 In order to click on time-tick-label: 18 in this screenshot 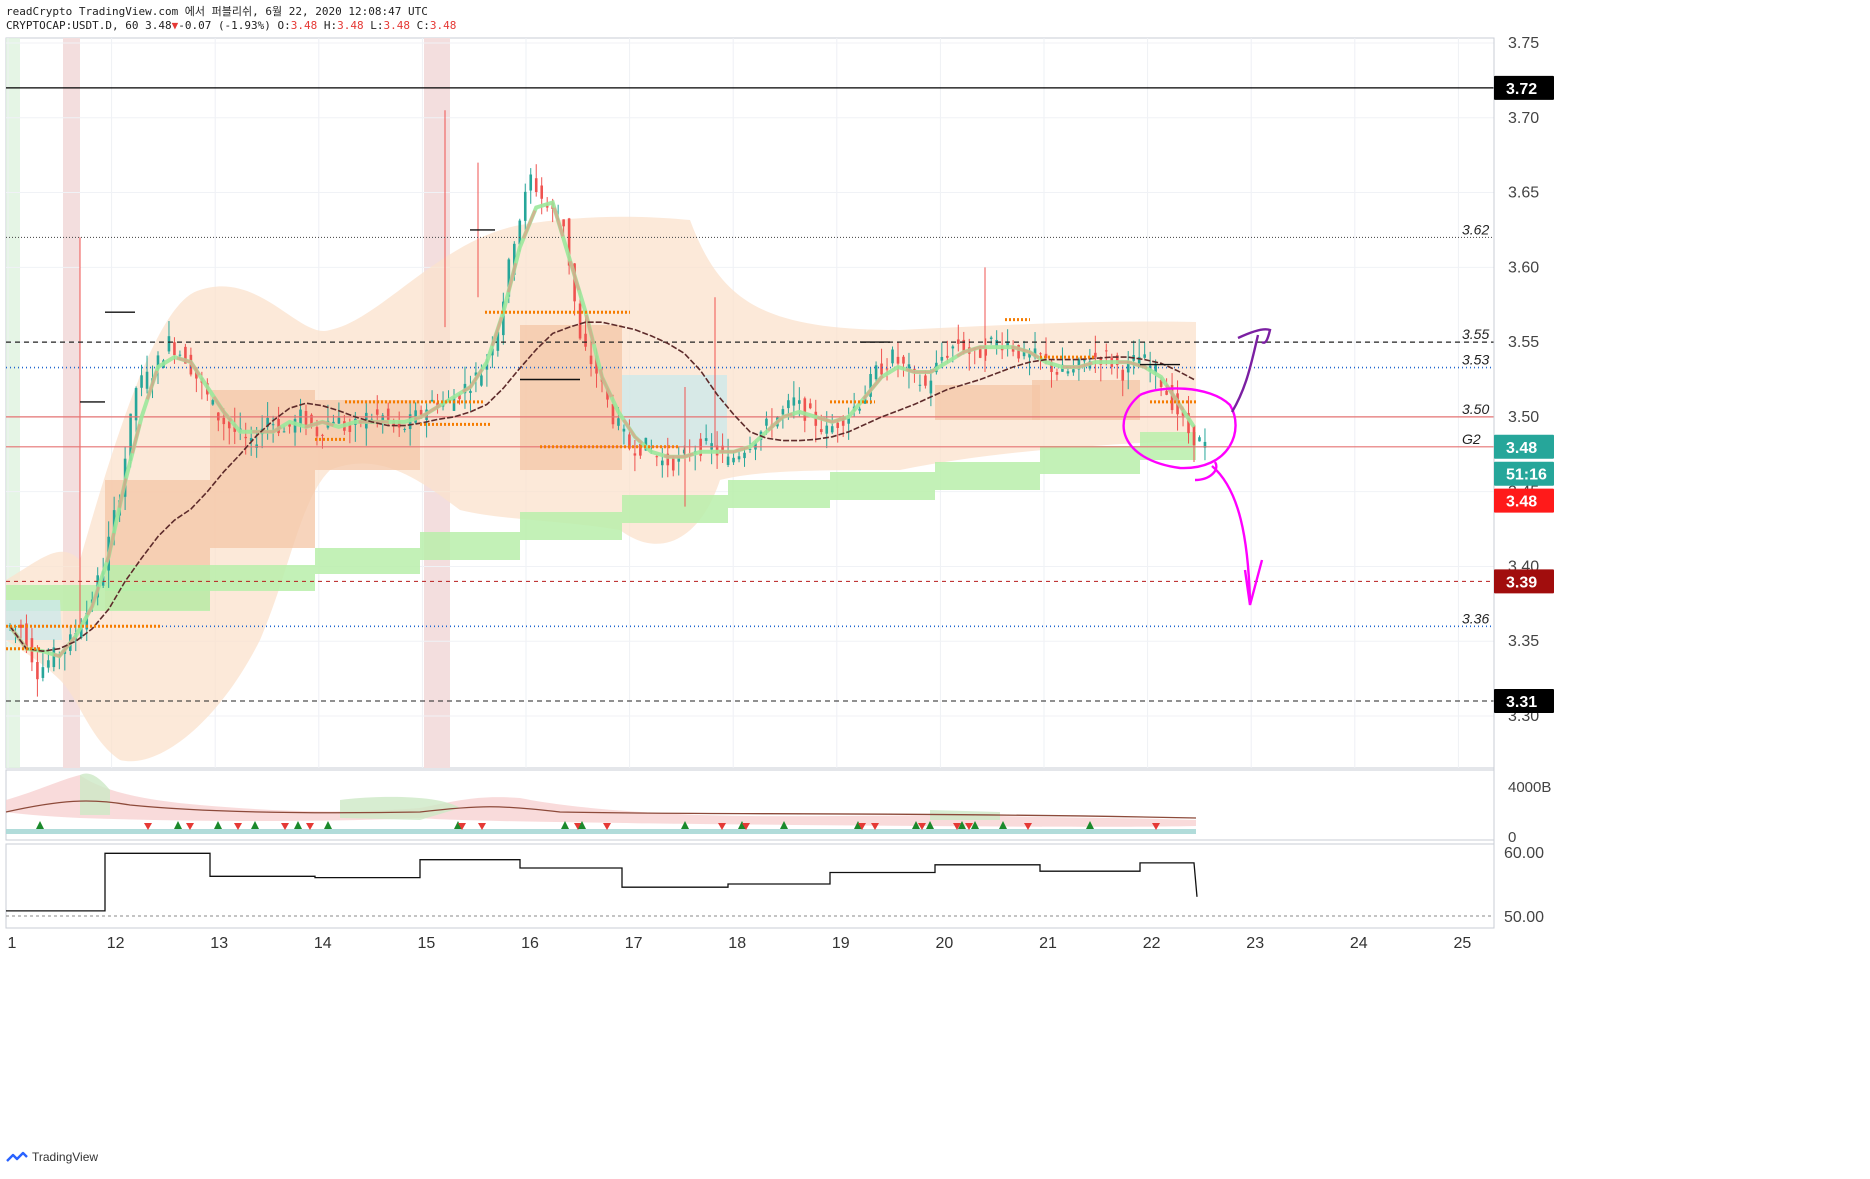, I will do `click(737, 943)`.